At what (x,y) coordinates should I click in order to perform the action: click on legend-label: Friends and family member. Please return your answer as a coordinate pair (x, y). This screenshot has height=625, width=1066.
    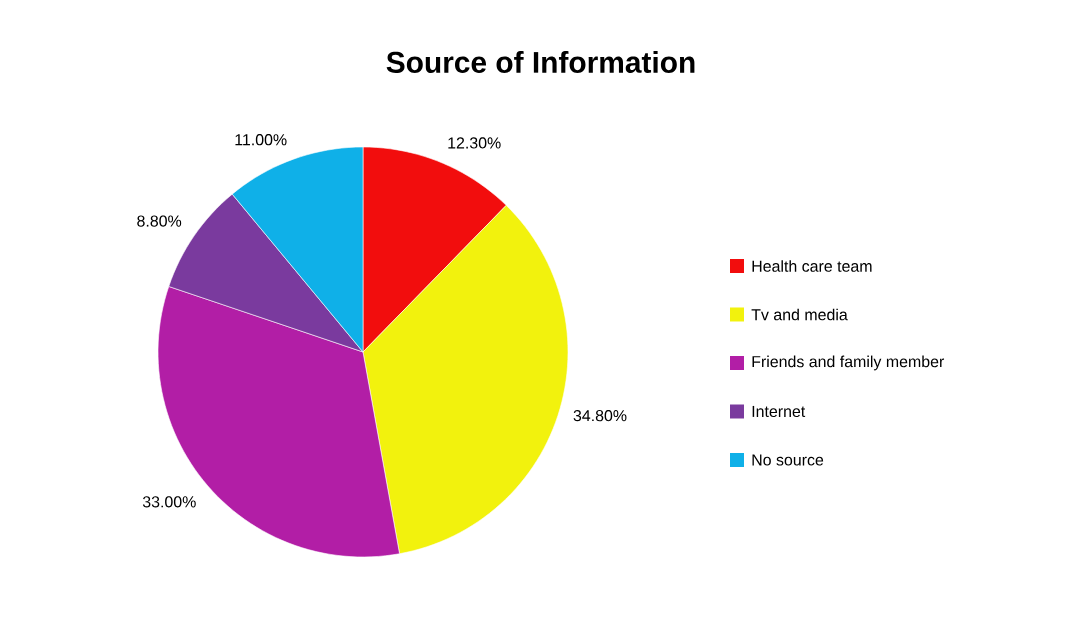
    Looking at the image, I should click on (848, 363).